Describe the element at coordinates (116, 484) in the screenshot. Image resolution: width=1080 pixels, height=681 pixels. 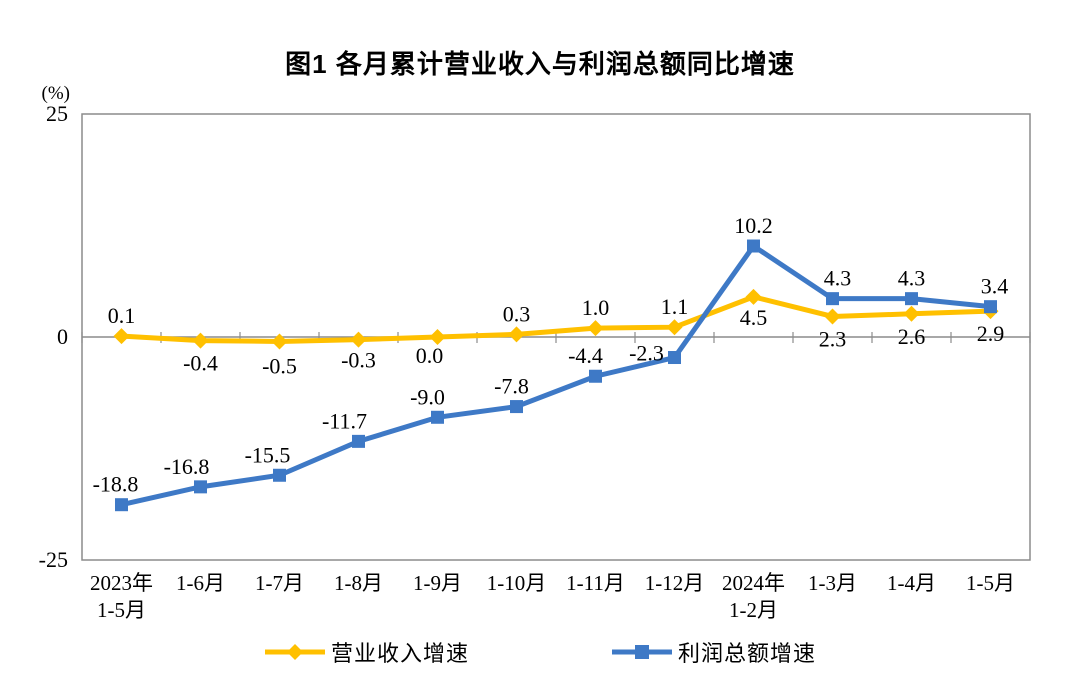
I see `data-label: -18.8` at that location.